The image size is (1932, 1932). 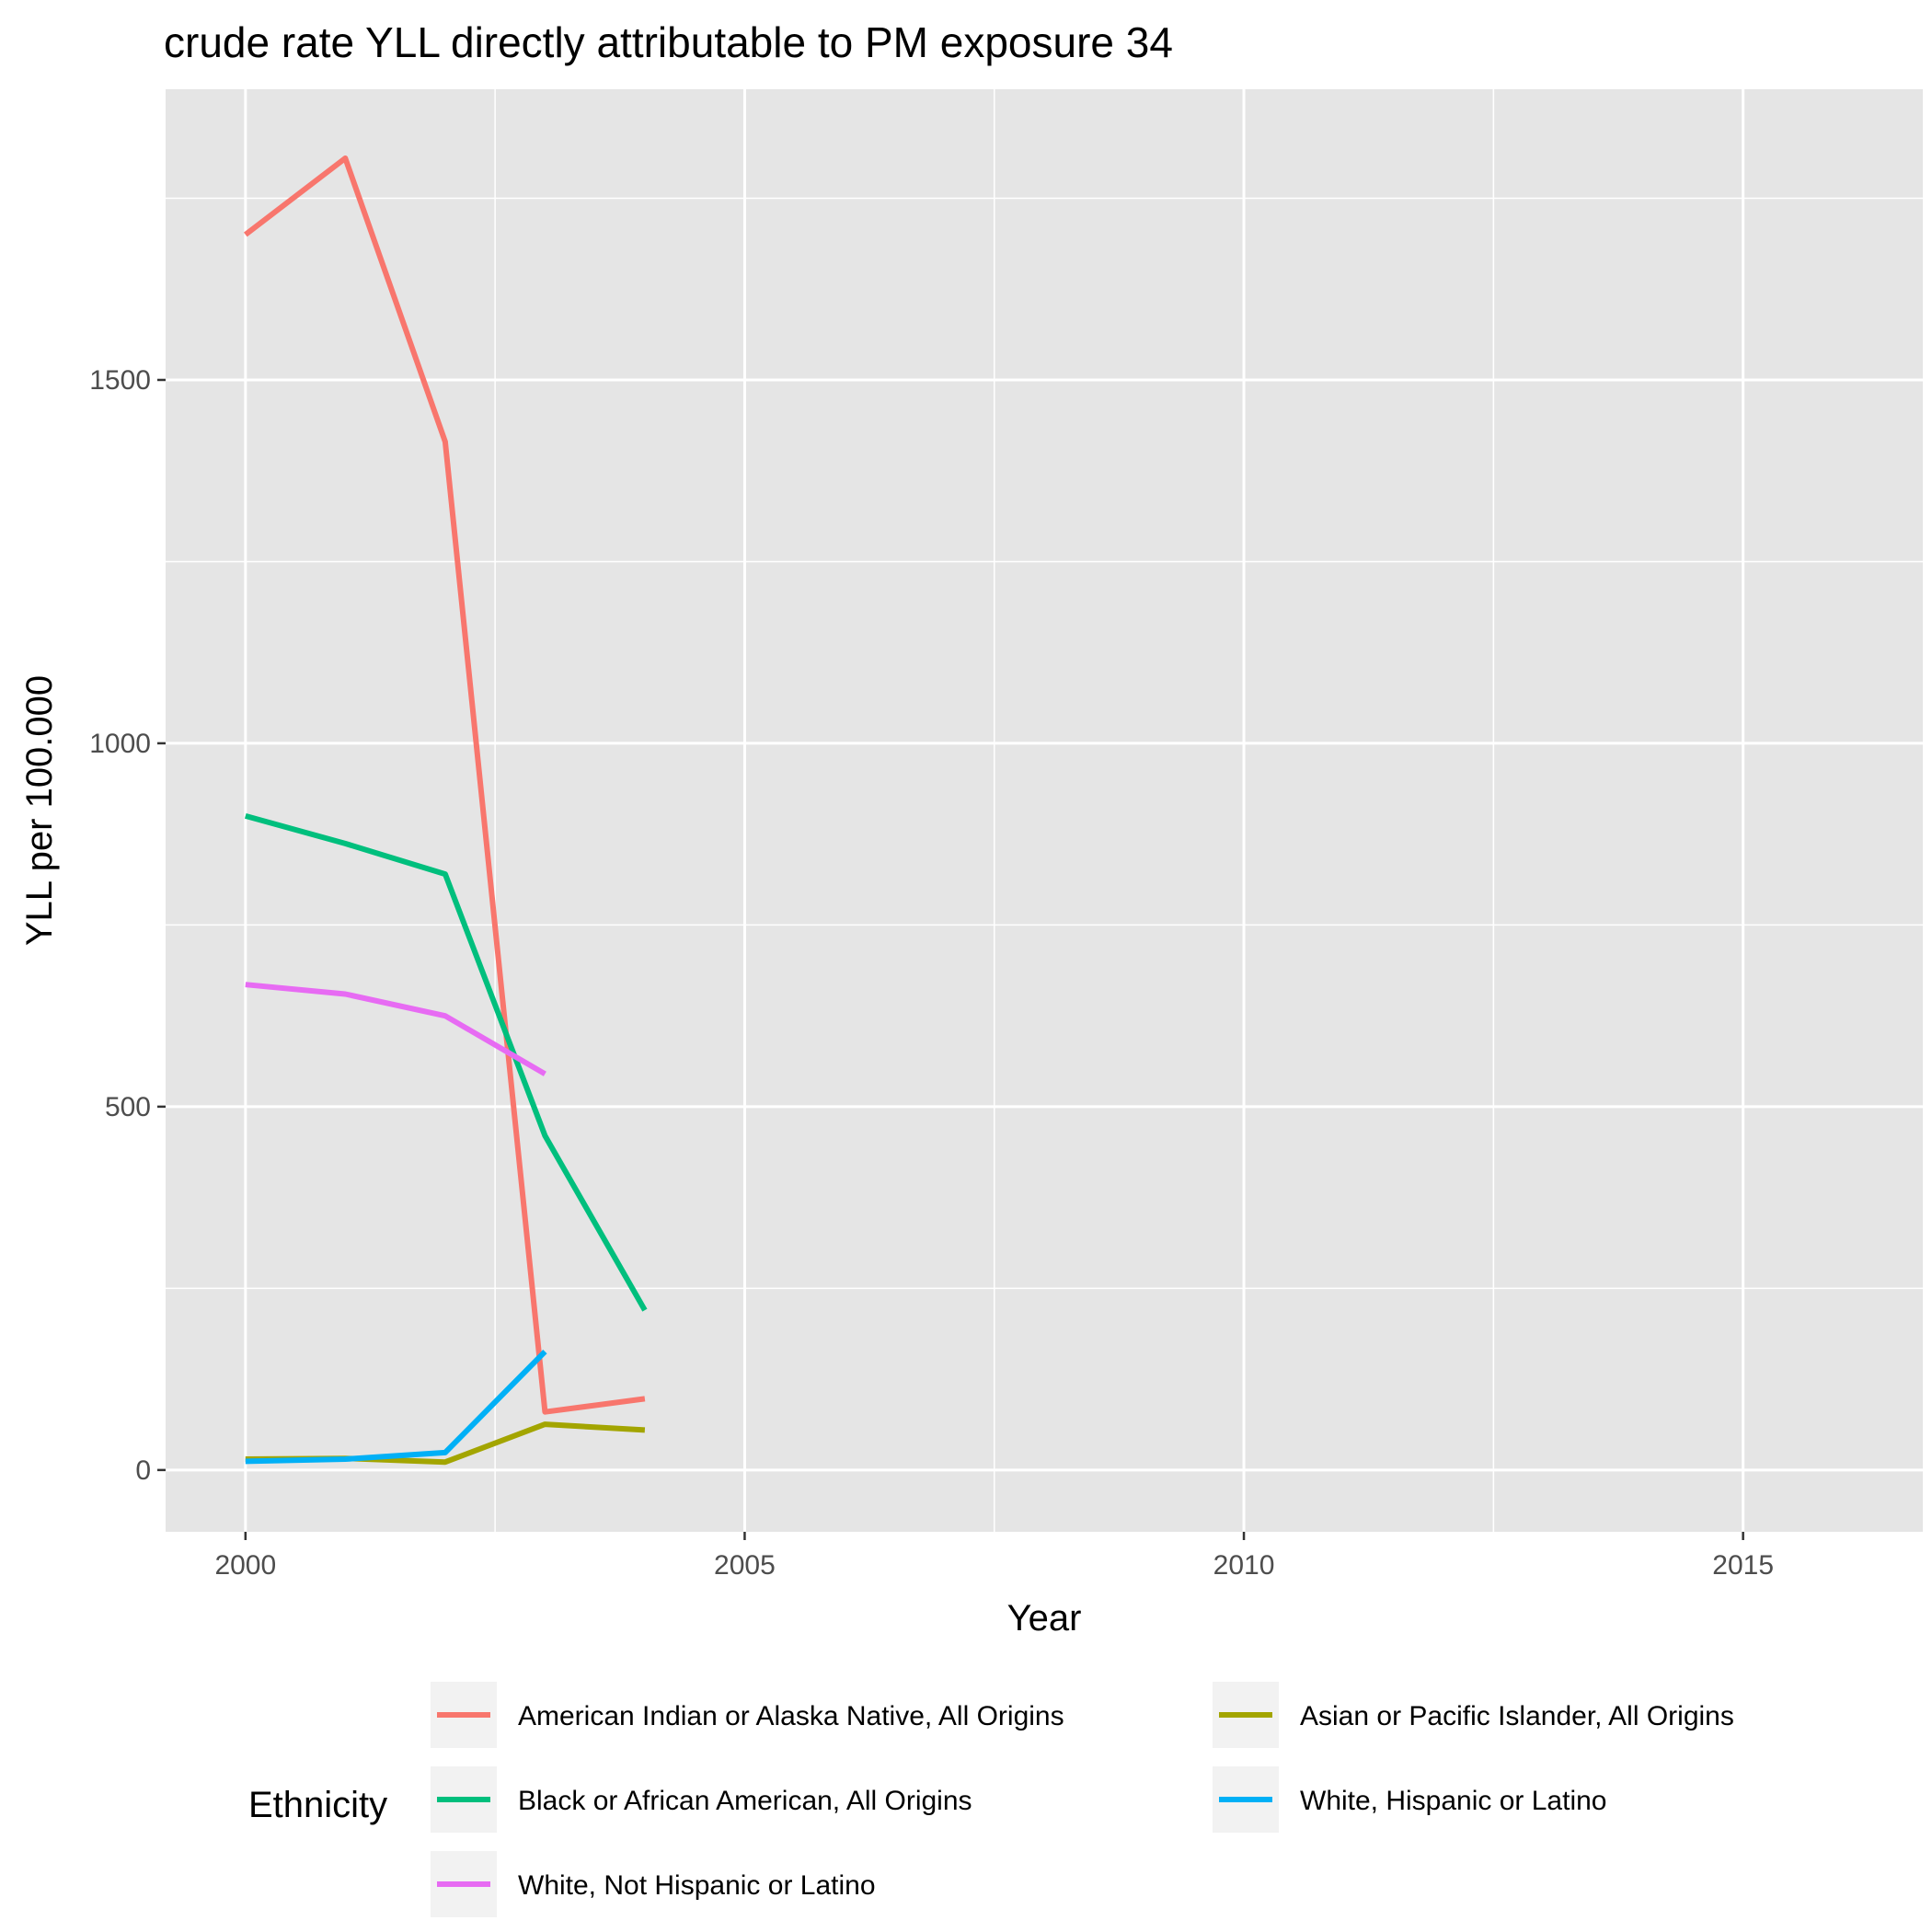 I want to click on y-tick-label: 1000, so click(x=120, y=744).